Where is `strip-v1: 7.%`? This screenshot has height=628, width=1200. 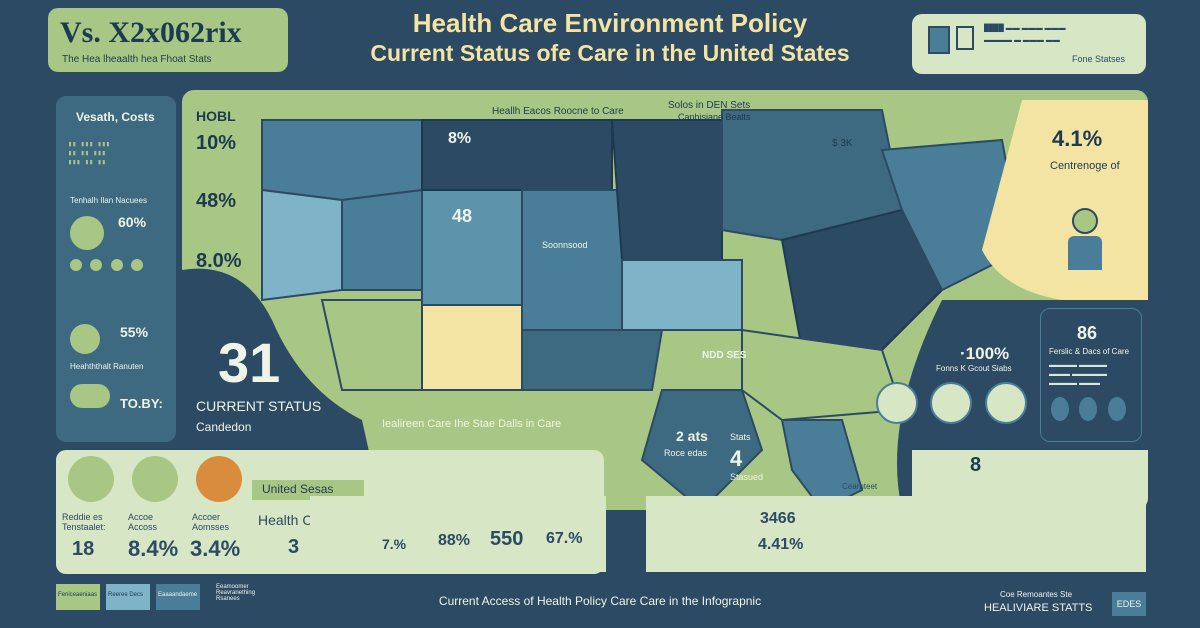 strip-v1: 7.% is located at coordinates (394, 544).